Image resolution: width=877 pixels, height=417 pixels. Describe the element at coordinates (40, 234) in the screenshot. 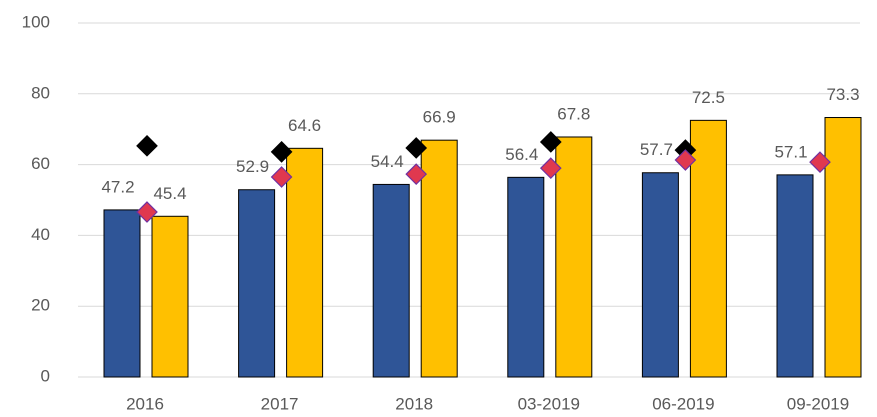

I see `y-tick-label: 40` at that location.